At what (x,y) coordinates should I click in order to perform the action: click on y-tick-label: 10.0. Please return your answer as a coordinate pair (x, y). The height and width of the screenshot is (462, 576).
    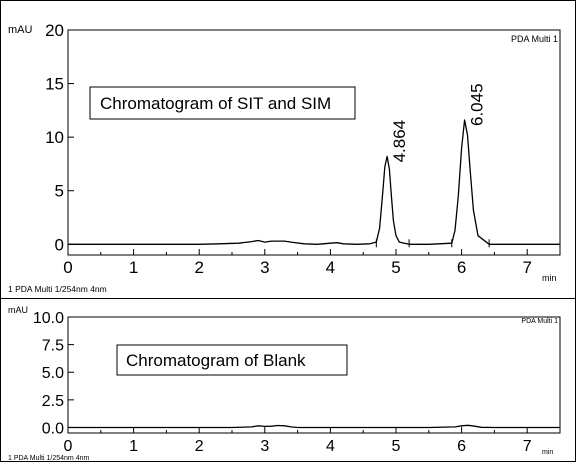
    Looking at the image, I should click on (48, 318).